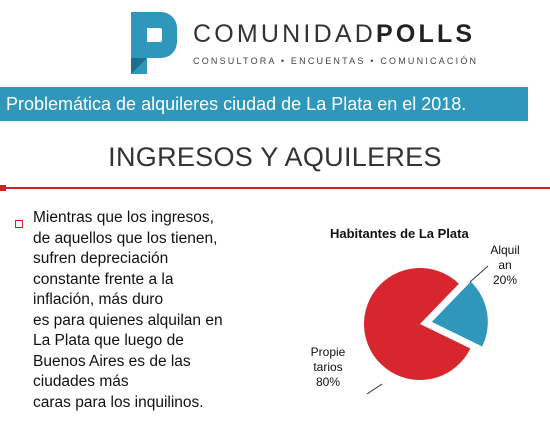  What do you see at coordinates (504, 265) in the screenshot?
I see `pie-label-alquilan: Alquil an 20%` at bounding box center [504, 265].